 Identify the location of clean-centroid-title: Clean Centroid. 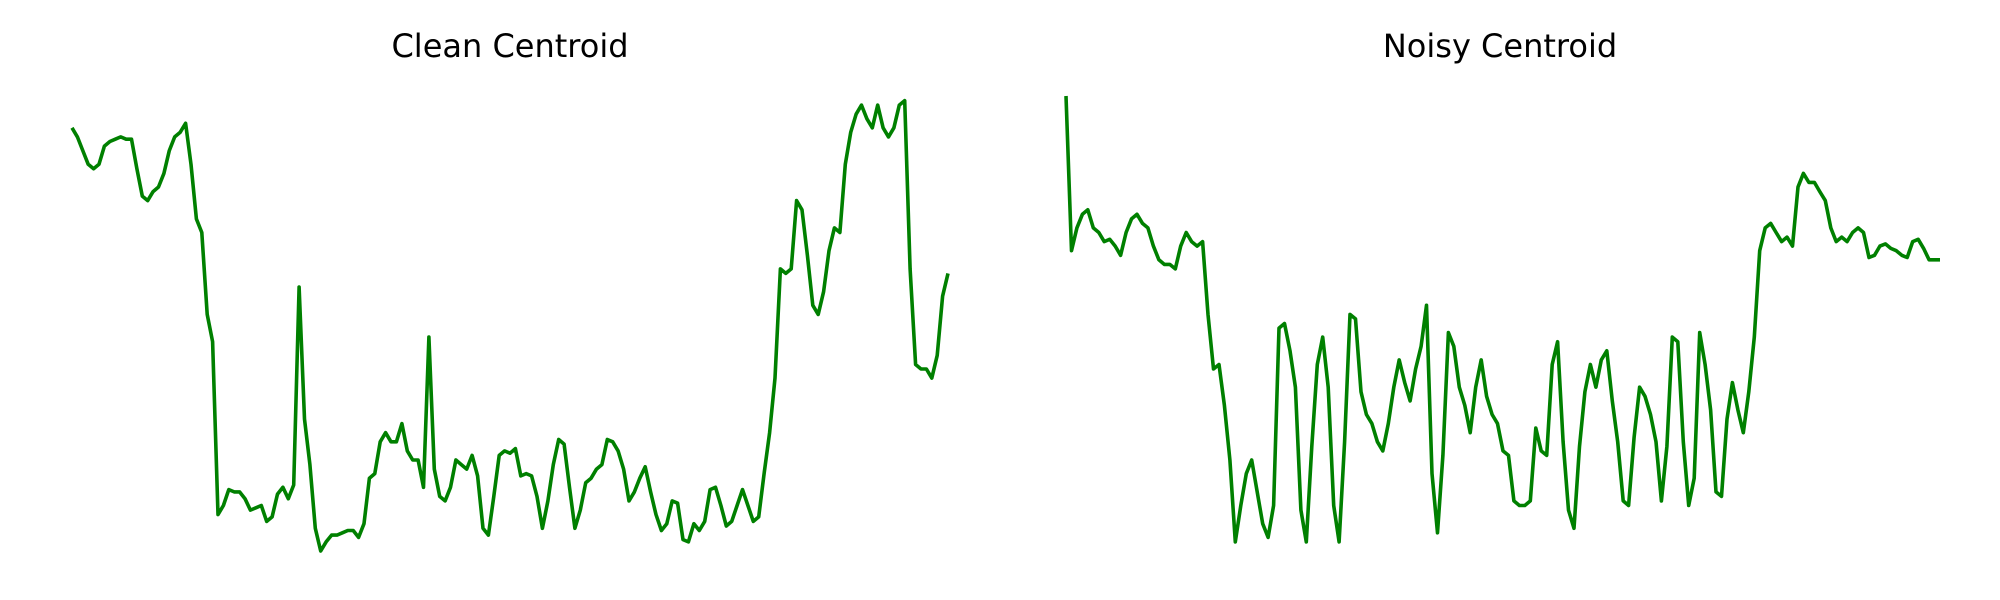
(509, 46).